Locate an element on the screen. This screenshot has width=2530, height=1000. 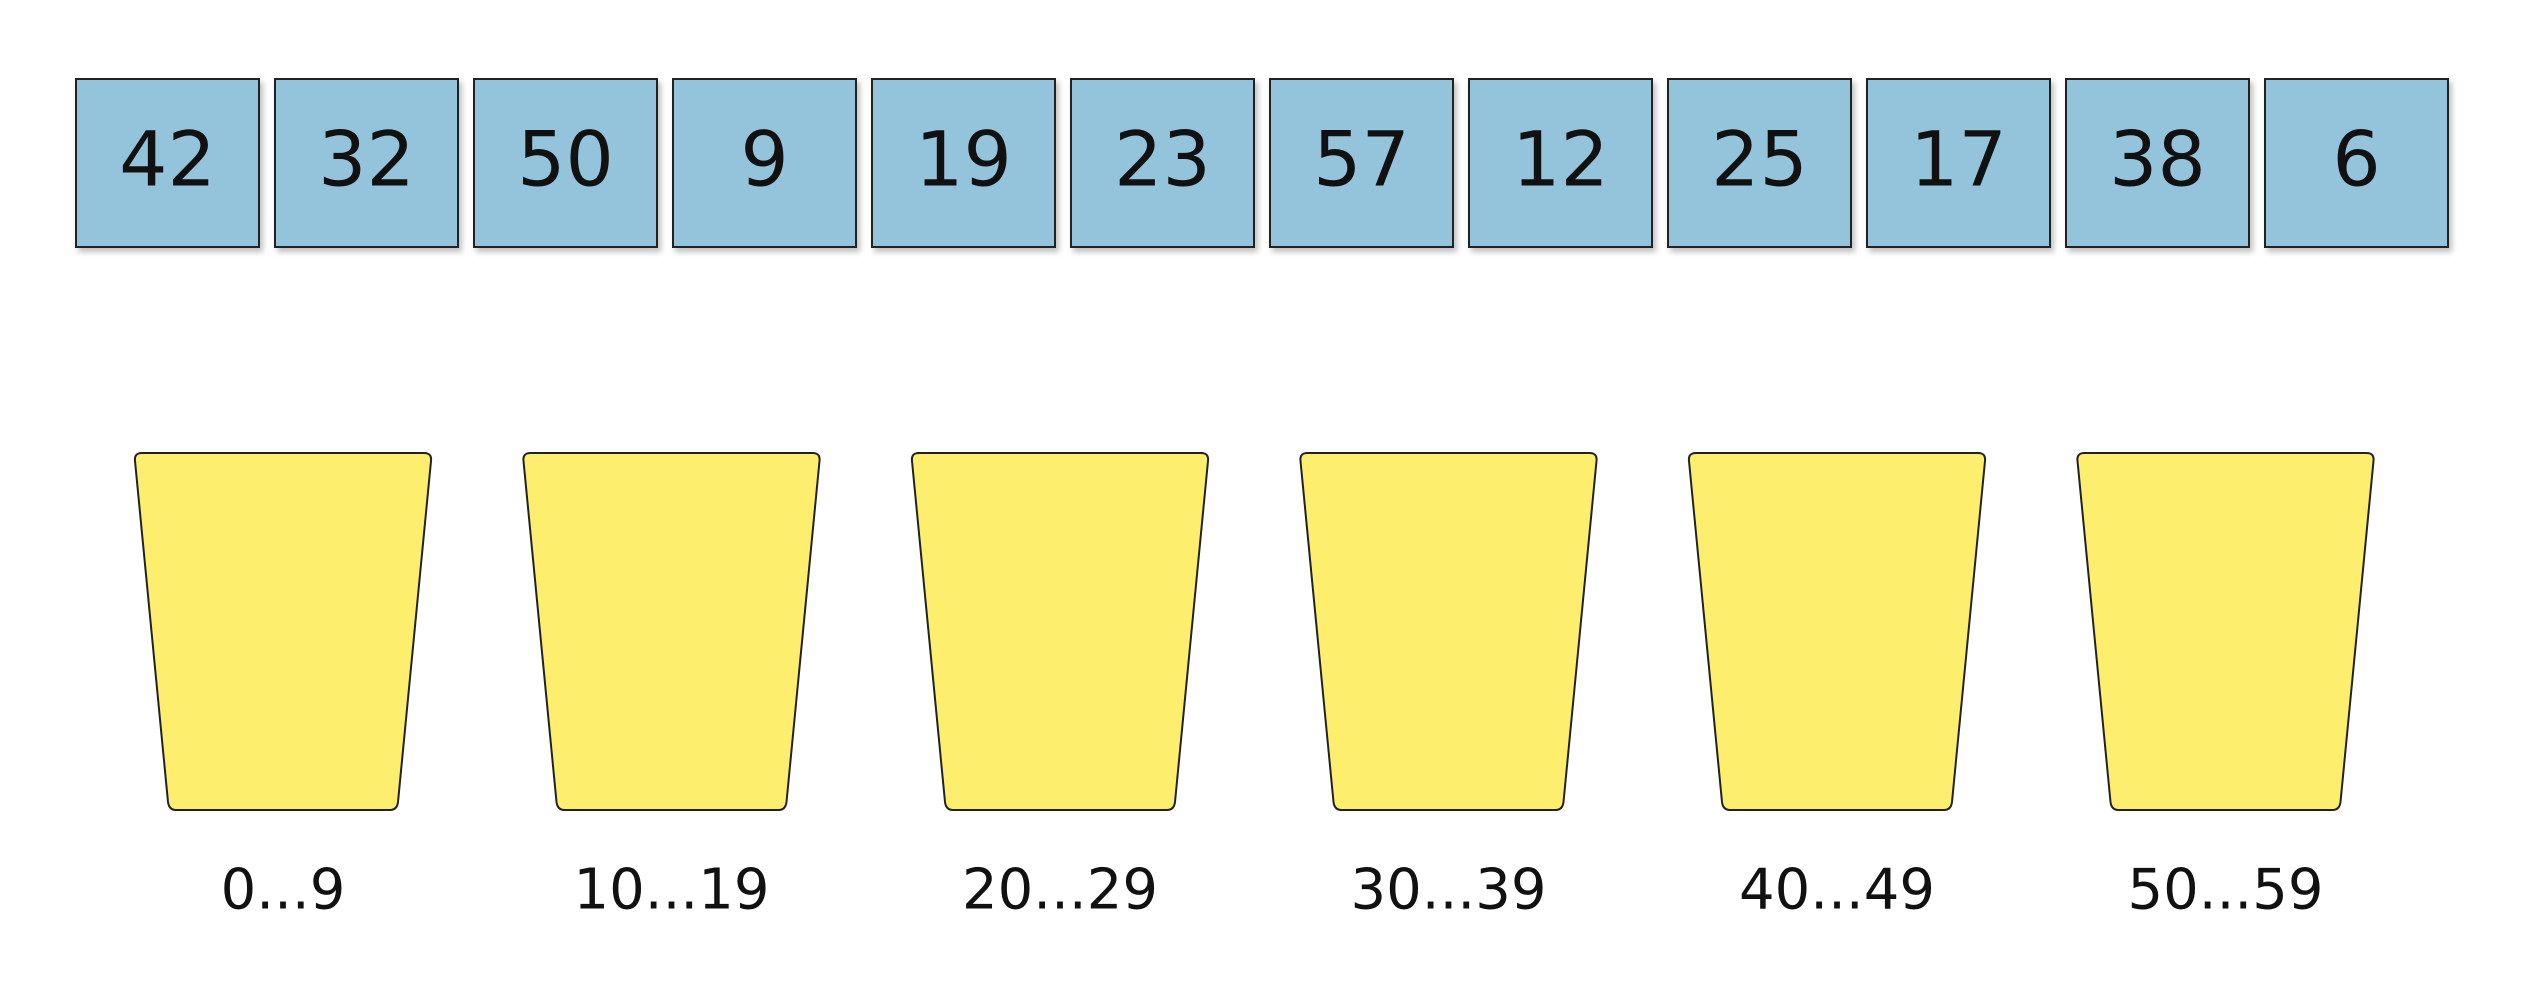
array-cell: 9 is located at coordinates (764, 163).